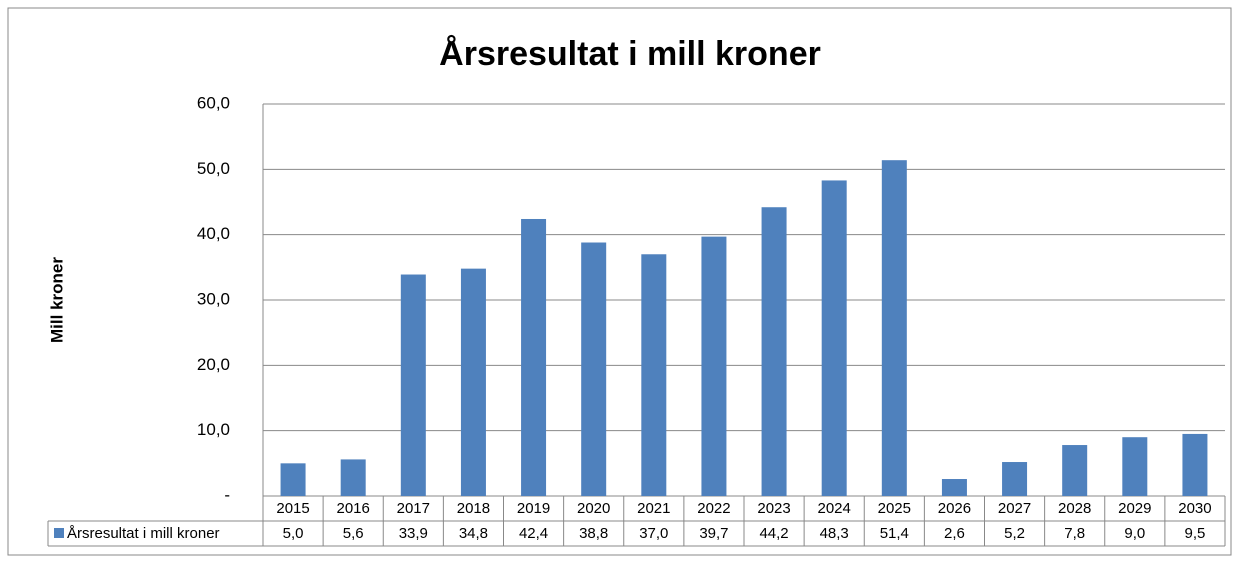 Image resolution: width=1237 pixels, height=562 pixels. I want to click on data-label: 9,5, so click(1195, 533).